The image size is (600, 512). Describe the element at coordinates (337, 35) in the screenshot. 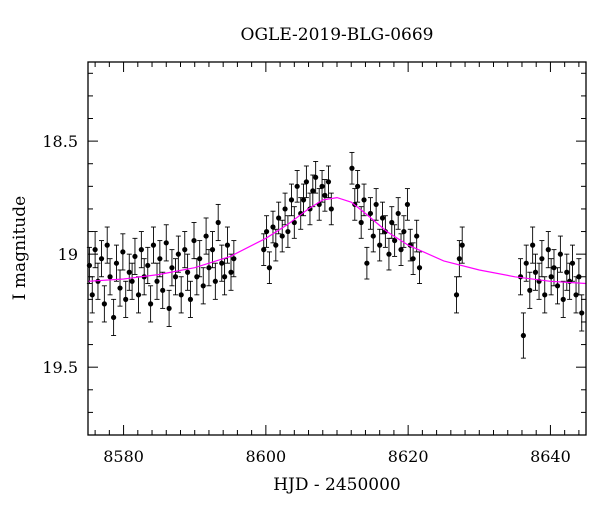

I see `chart-title: OGLE-2019-BLG-0669` at that location.